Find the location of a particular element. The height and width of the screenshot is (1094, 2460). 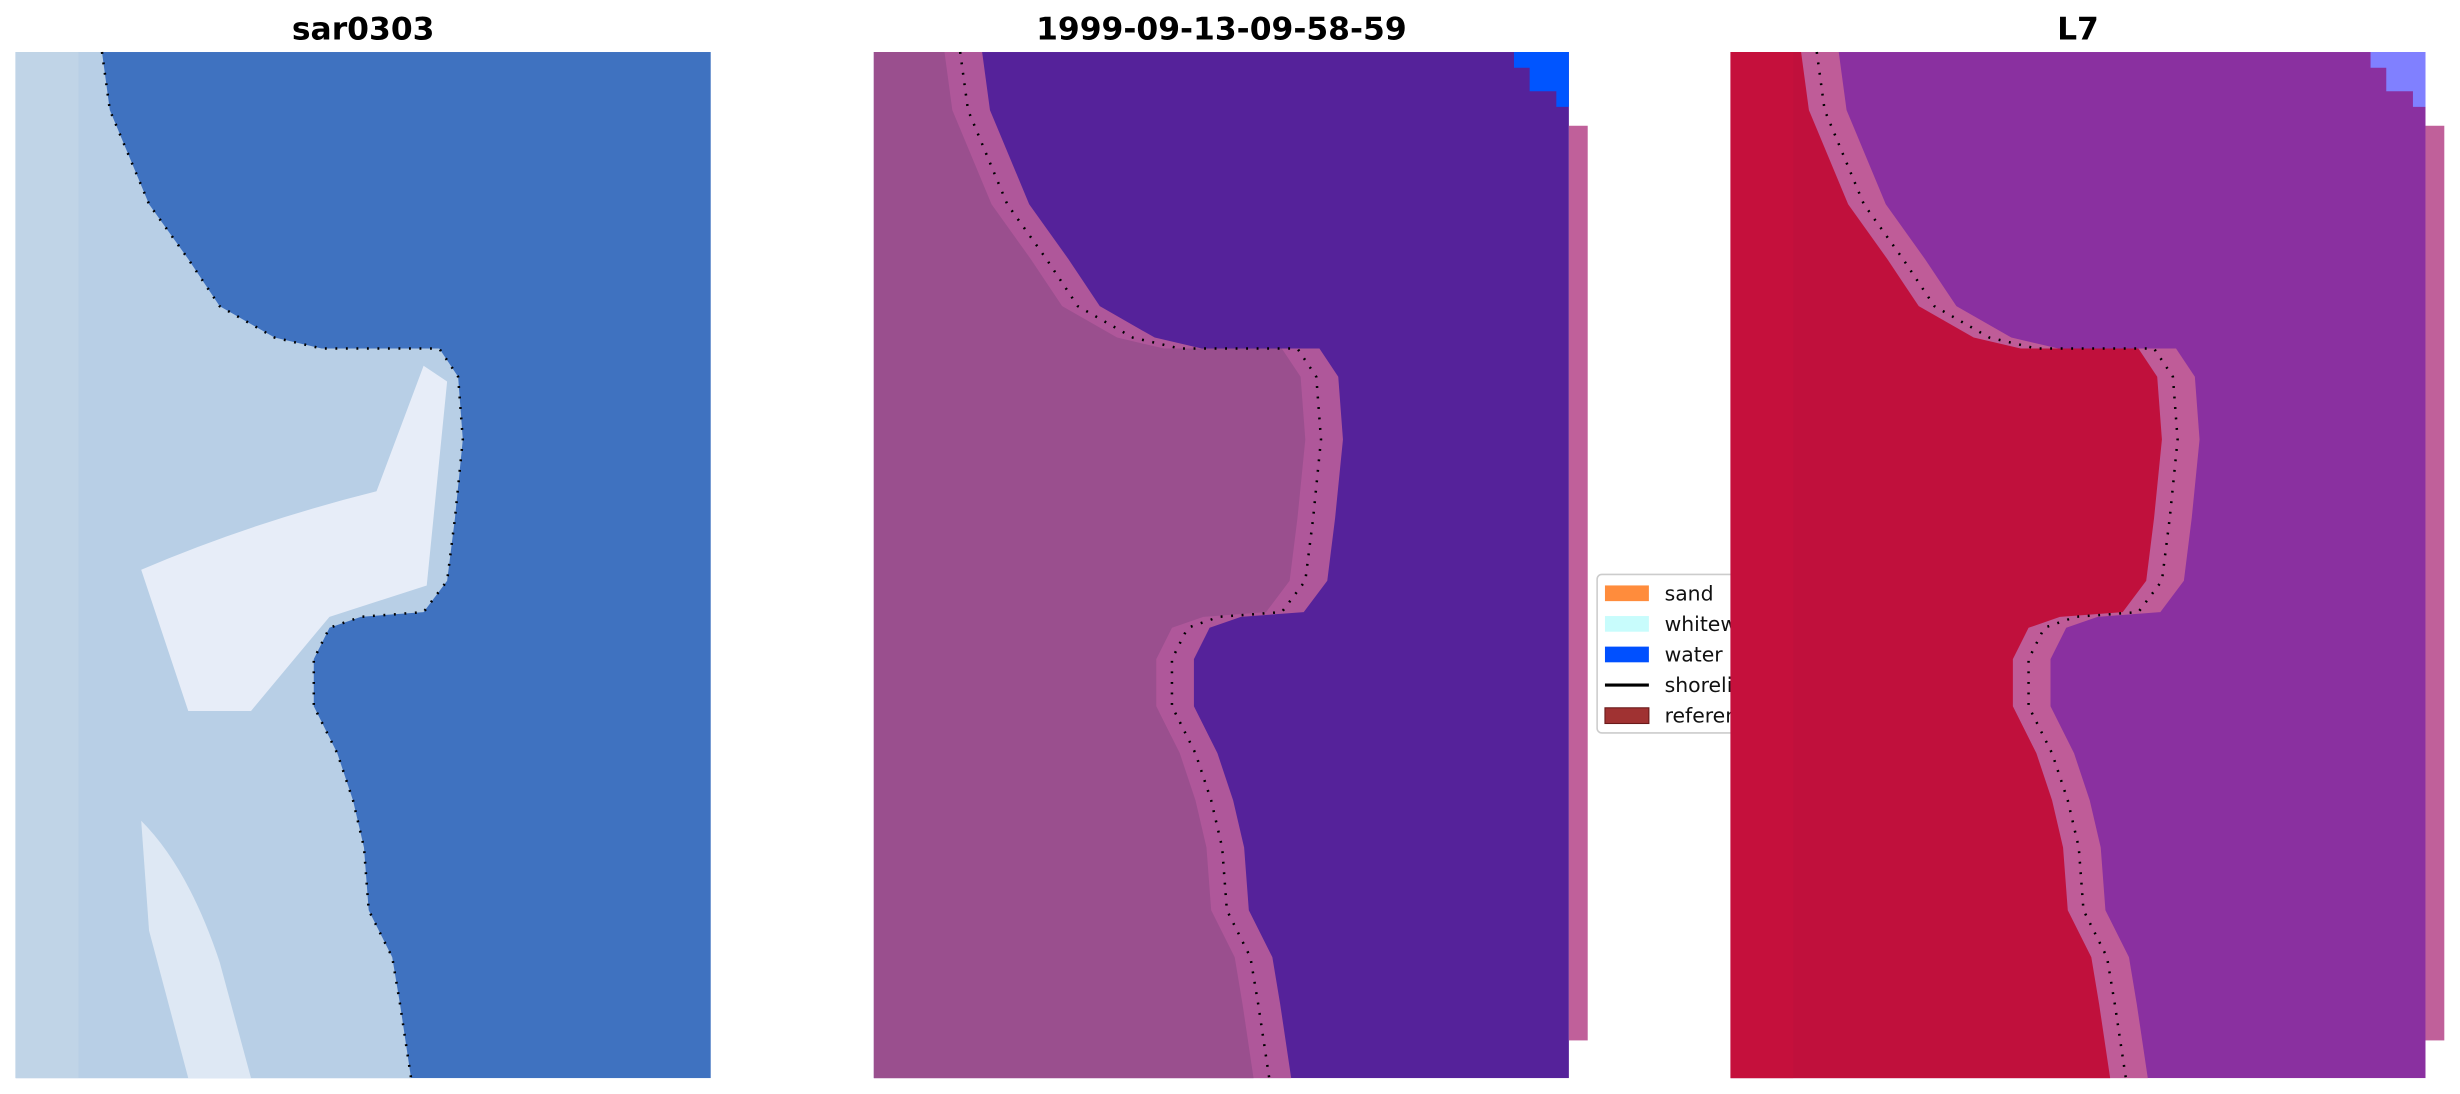

panel-title: L7 is located at coordinates (2078, 29).